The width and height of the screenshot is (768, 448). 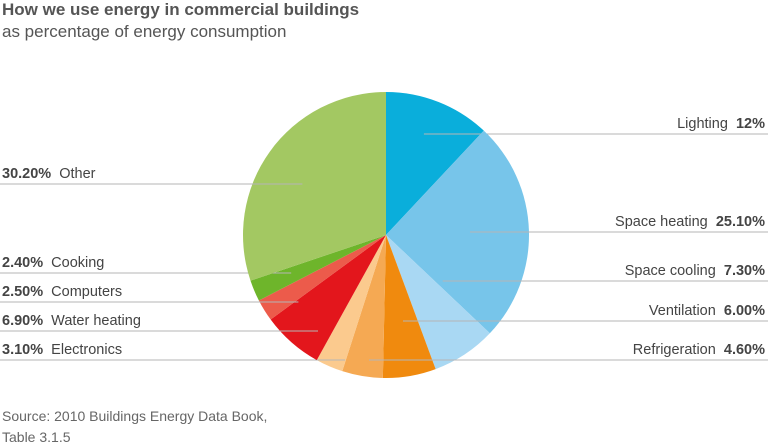 I want to click on slice-name: Water heating, so click(x=96, y=321).